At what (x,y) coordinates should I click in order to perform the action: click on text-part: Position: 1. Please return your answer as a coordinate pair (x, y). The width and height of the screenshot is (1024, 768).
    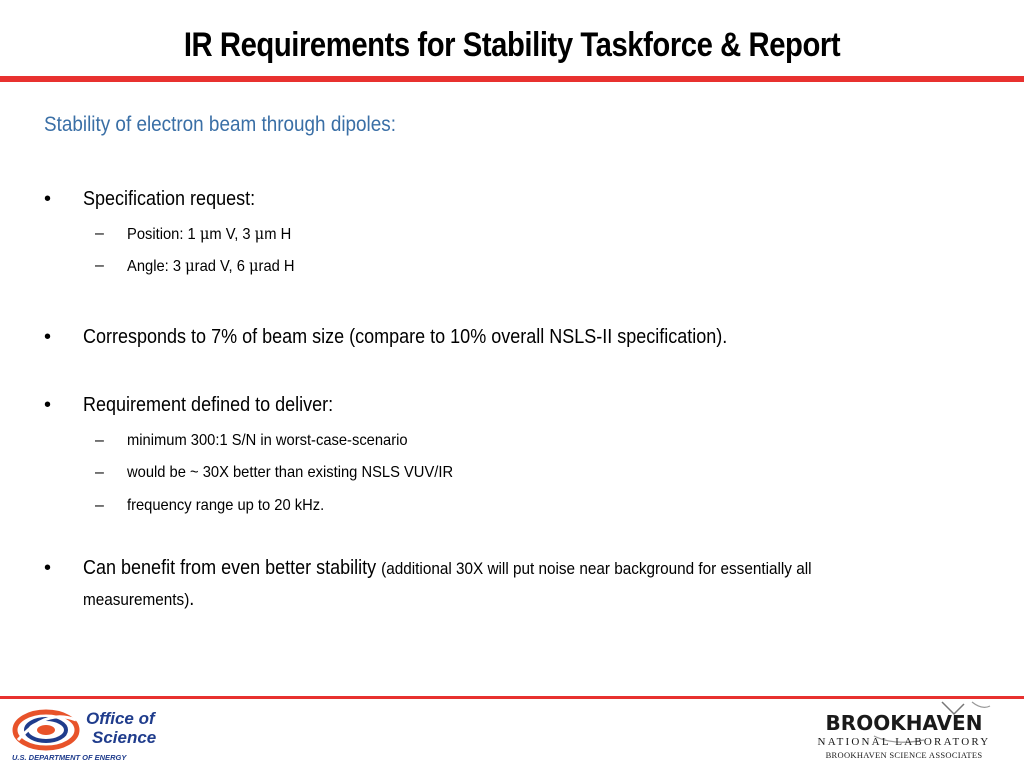
    Looking at the image, I should click on (163, 234).